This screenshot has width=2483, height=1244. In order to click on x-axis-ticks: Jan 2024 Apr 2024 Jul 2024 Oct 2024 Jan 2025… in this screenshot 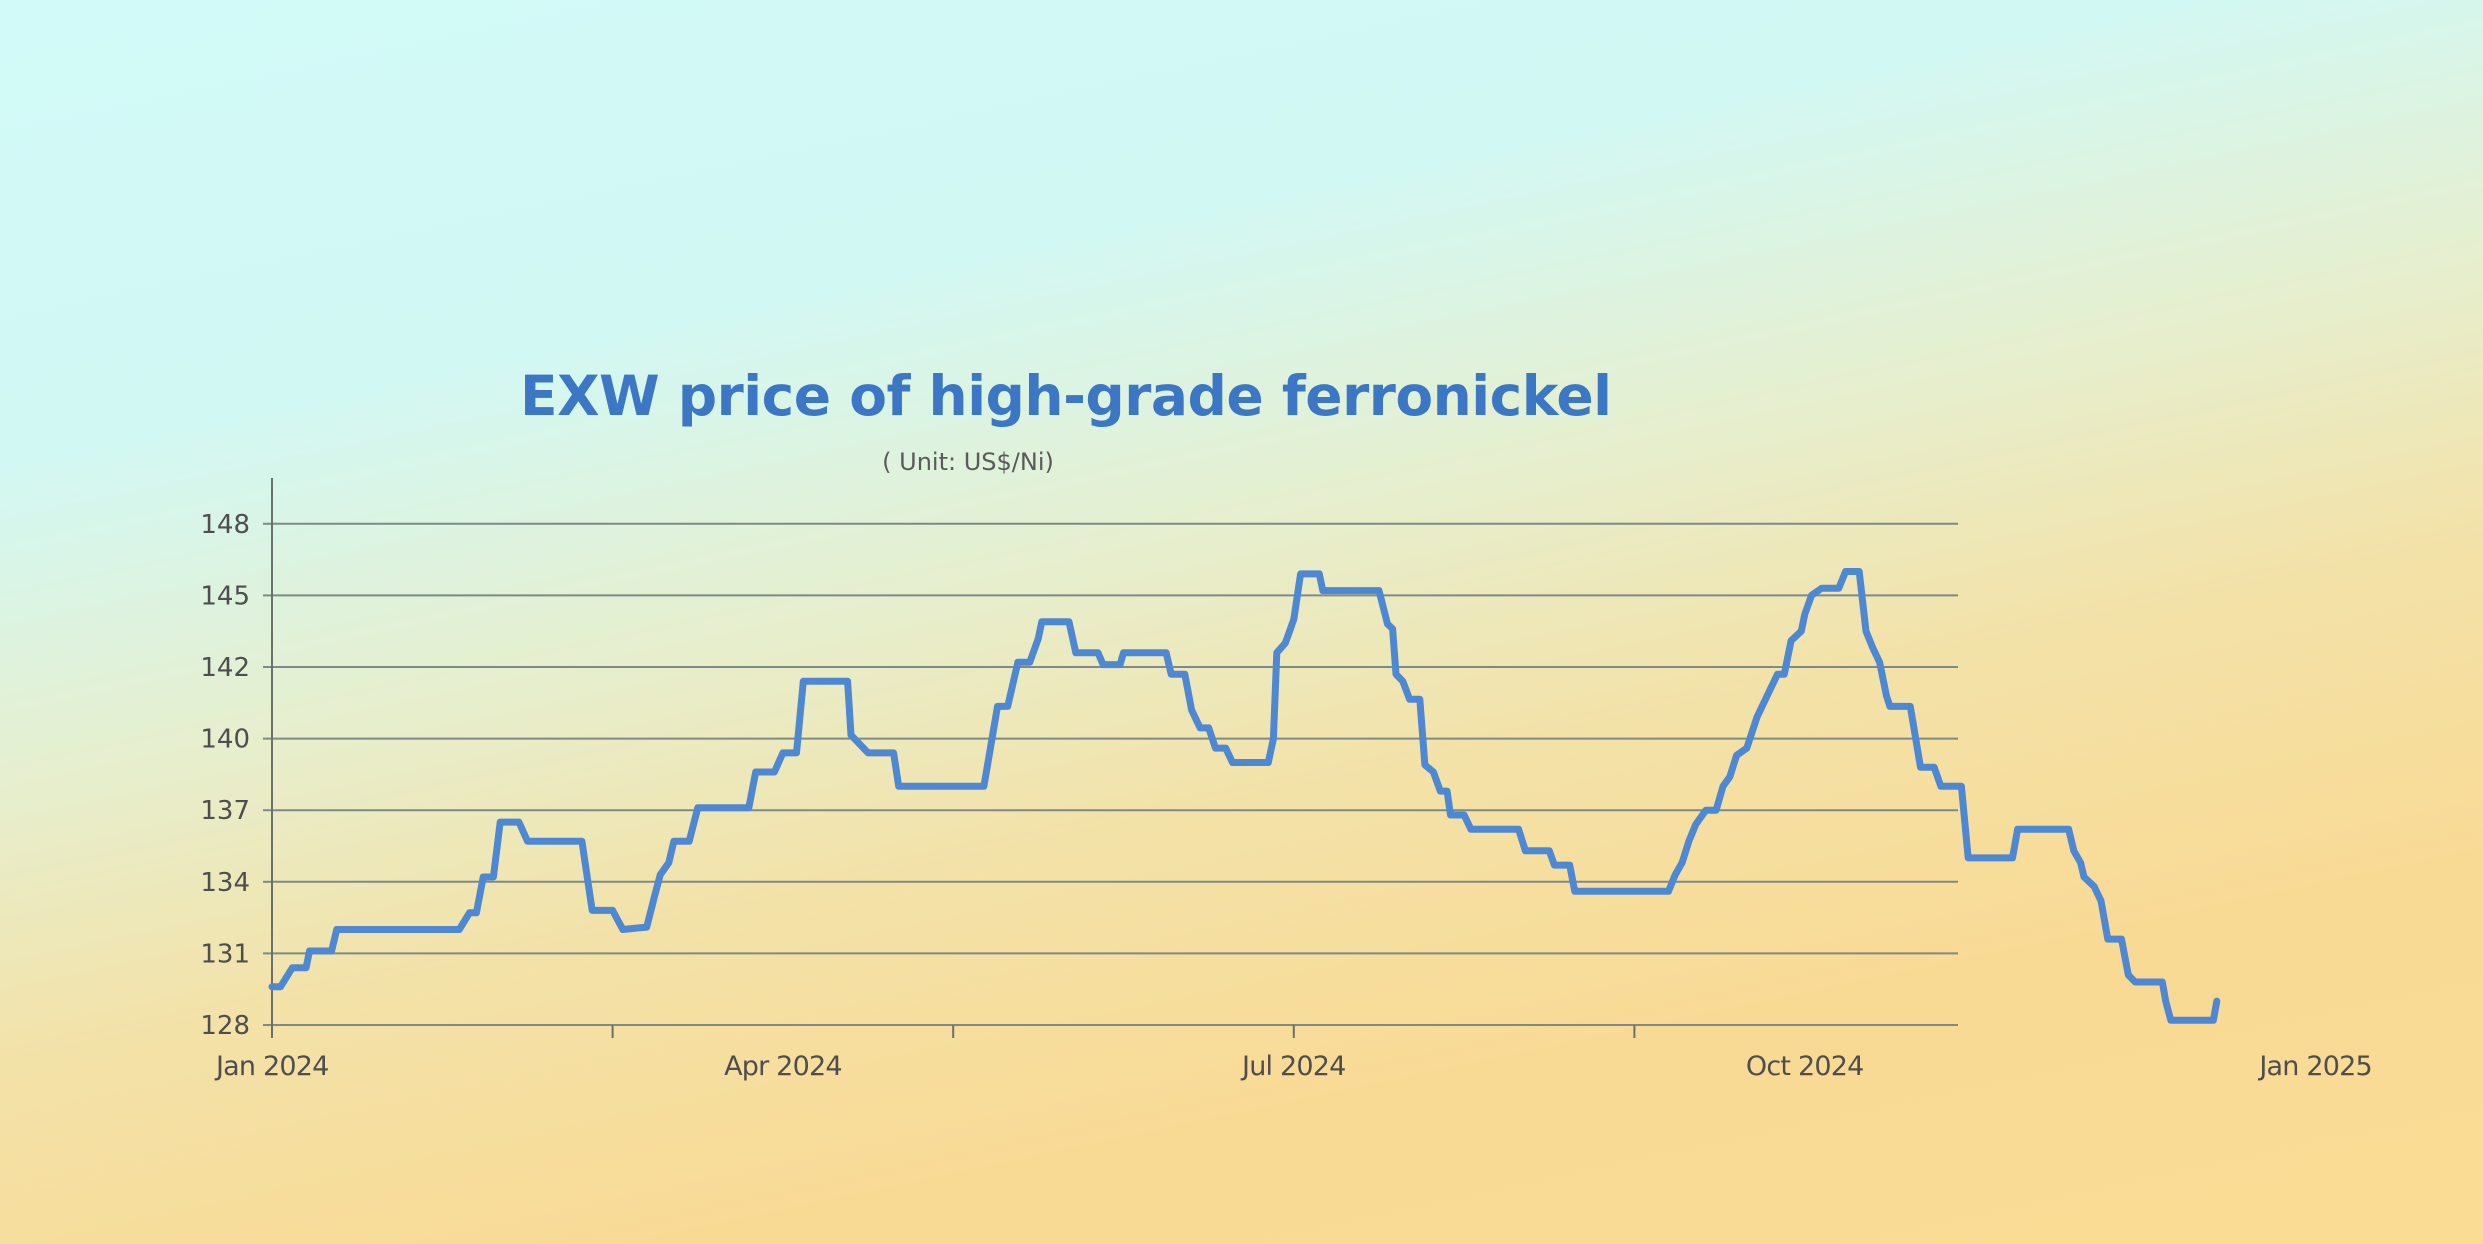, I will do `click(1293, 1053)`.